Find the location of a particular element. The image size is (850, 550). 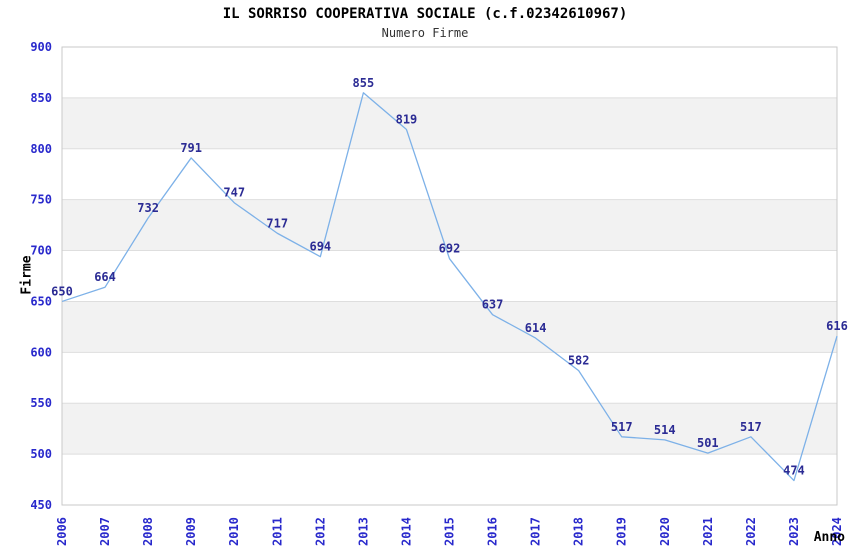

y-tick-label: 850 is located at coordinates (41, 98).